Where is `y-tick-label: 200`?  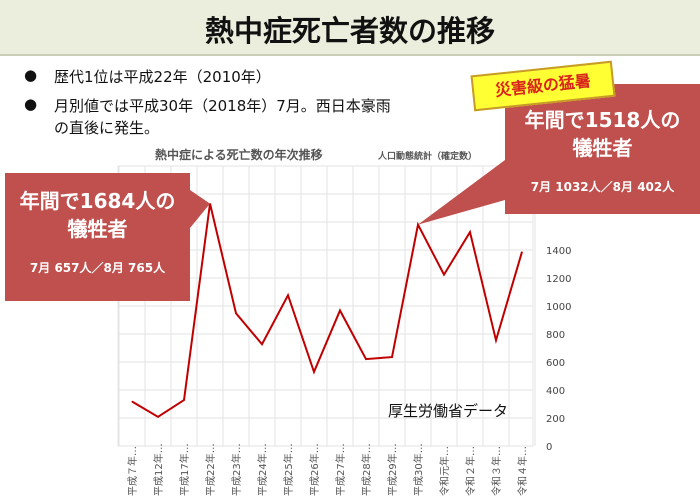 y-tick-label: 200 is located at coordinates (555, 419).